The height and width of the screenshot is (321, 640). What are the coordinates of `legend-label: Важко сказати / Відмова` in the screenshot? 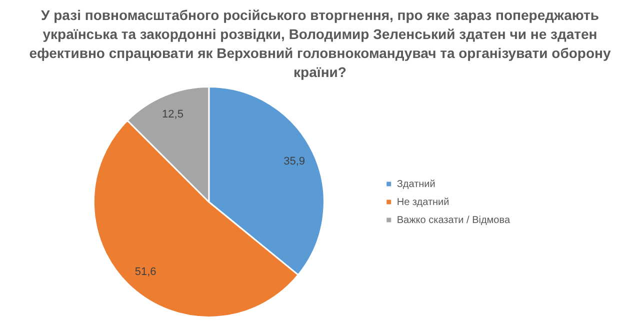 It's located at (453, 220).